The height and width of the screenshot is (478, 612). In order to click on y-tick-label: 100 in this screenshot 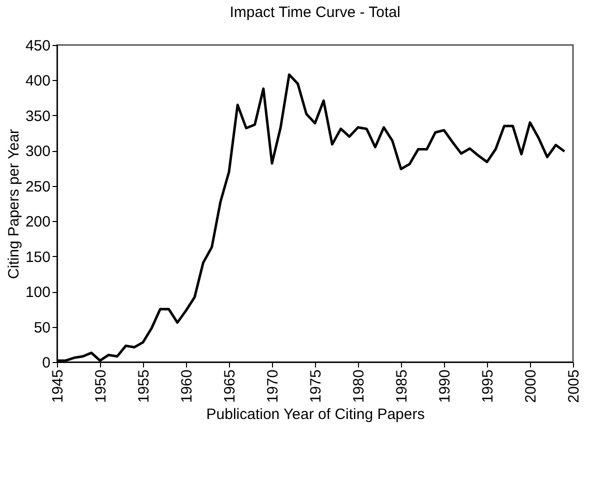, I will do `click(37, 293)`.